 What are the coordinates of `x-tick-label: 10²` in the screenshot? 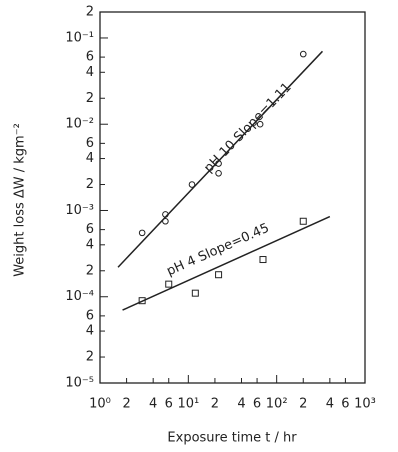 It's located at (277, 404).